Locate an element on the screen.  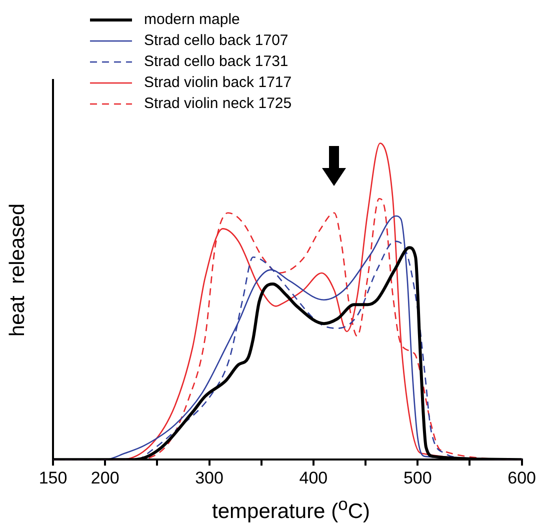
legend-label: modern maple is located at coordinates (192, 19).